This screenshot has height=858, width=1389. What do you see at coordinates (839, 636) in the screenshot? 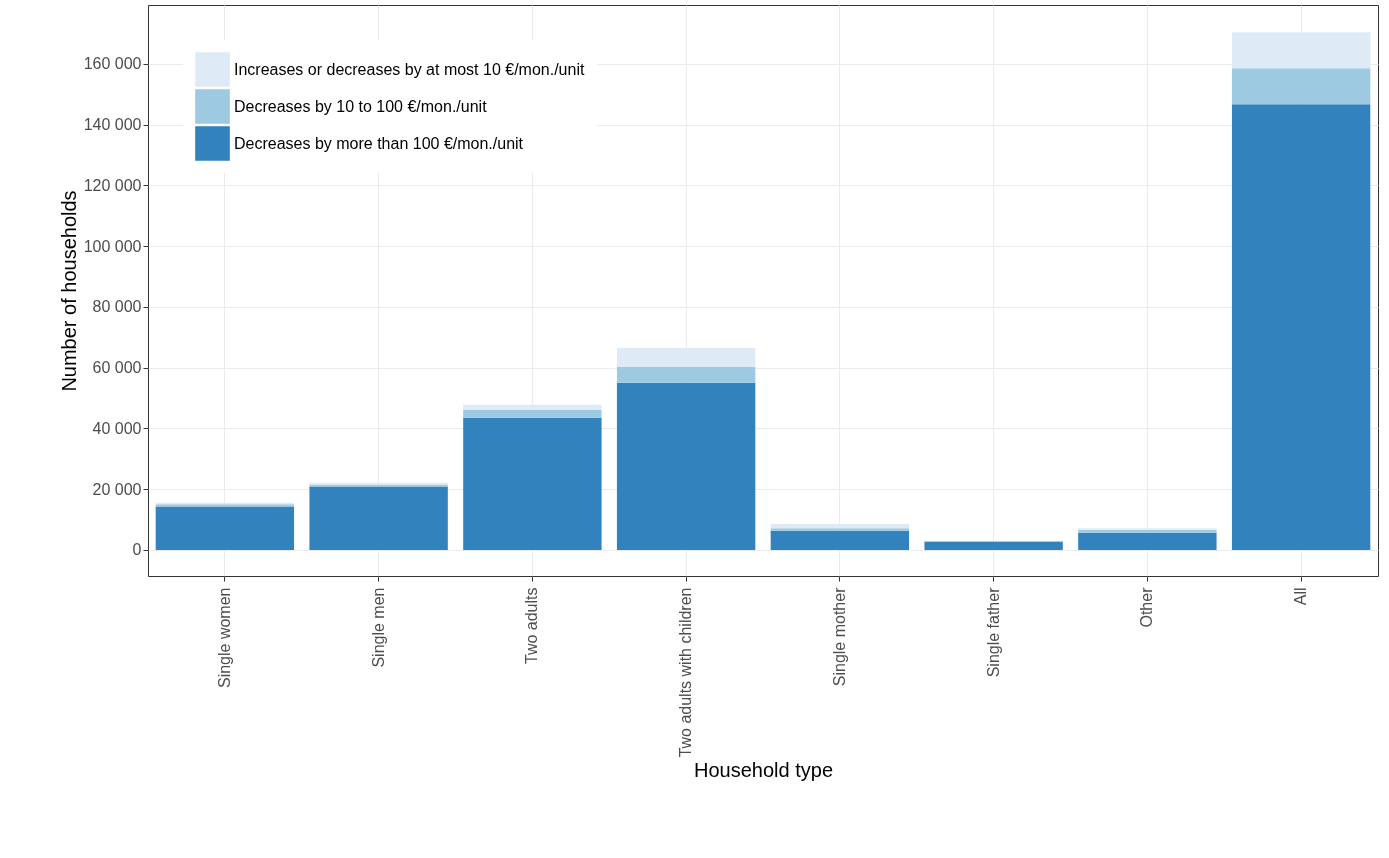
I see `x-tick-label: Single mother` at bounding box center [839, 636].